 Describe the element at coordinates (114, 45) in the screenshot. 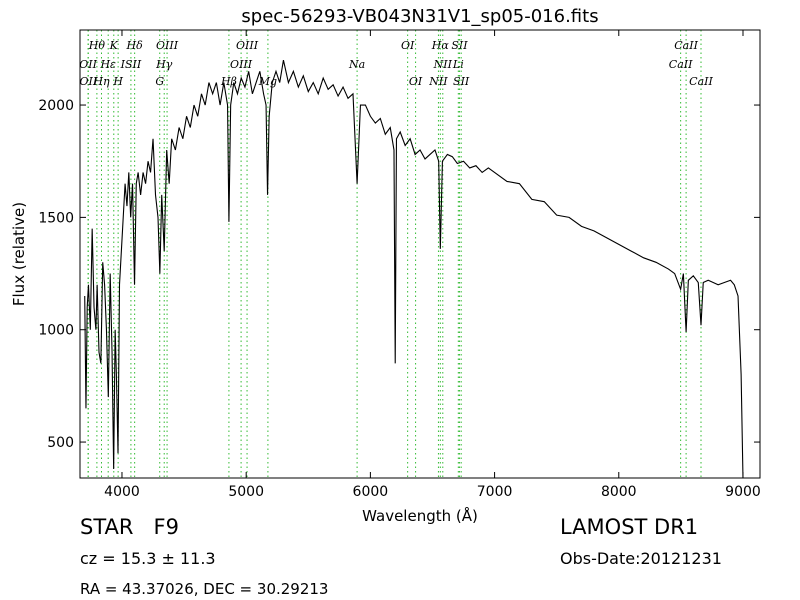

I see `spectral-line-label: K` at that location.